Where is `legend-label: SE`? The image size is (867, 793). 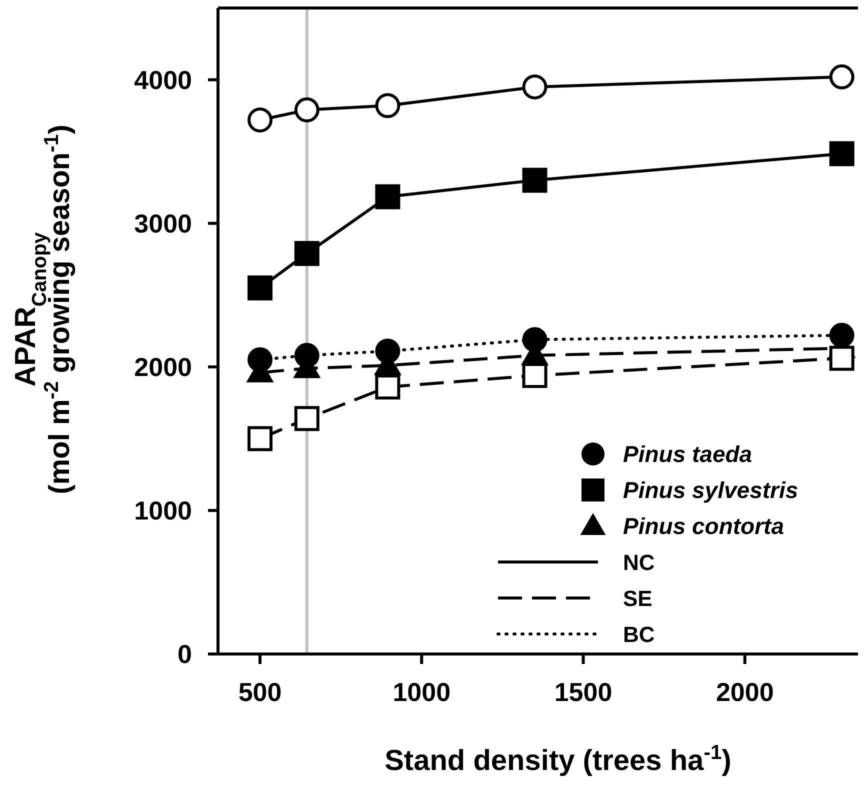 legend-label: SE is located at coordinates (637, 598).